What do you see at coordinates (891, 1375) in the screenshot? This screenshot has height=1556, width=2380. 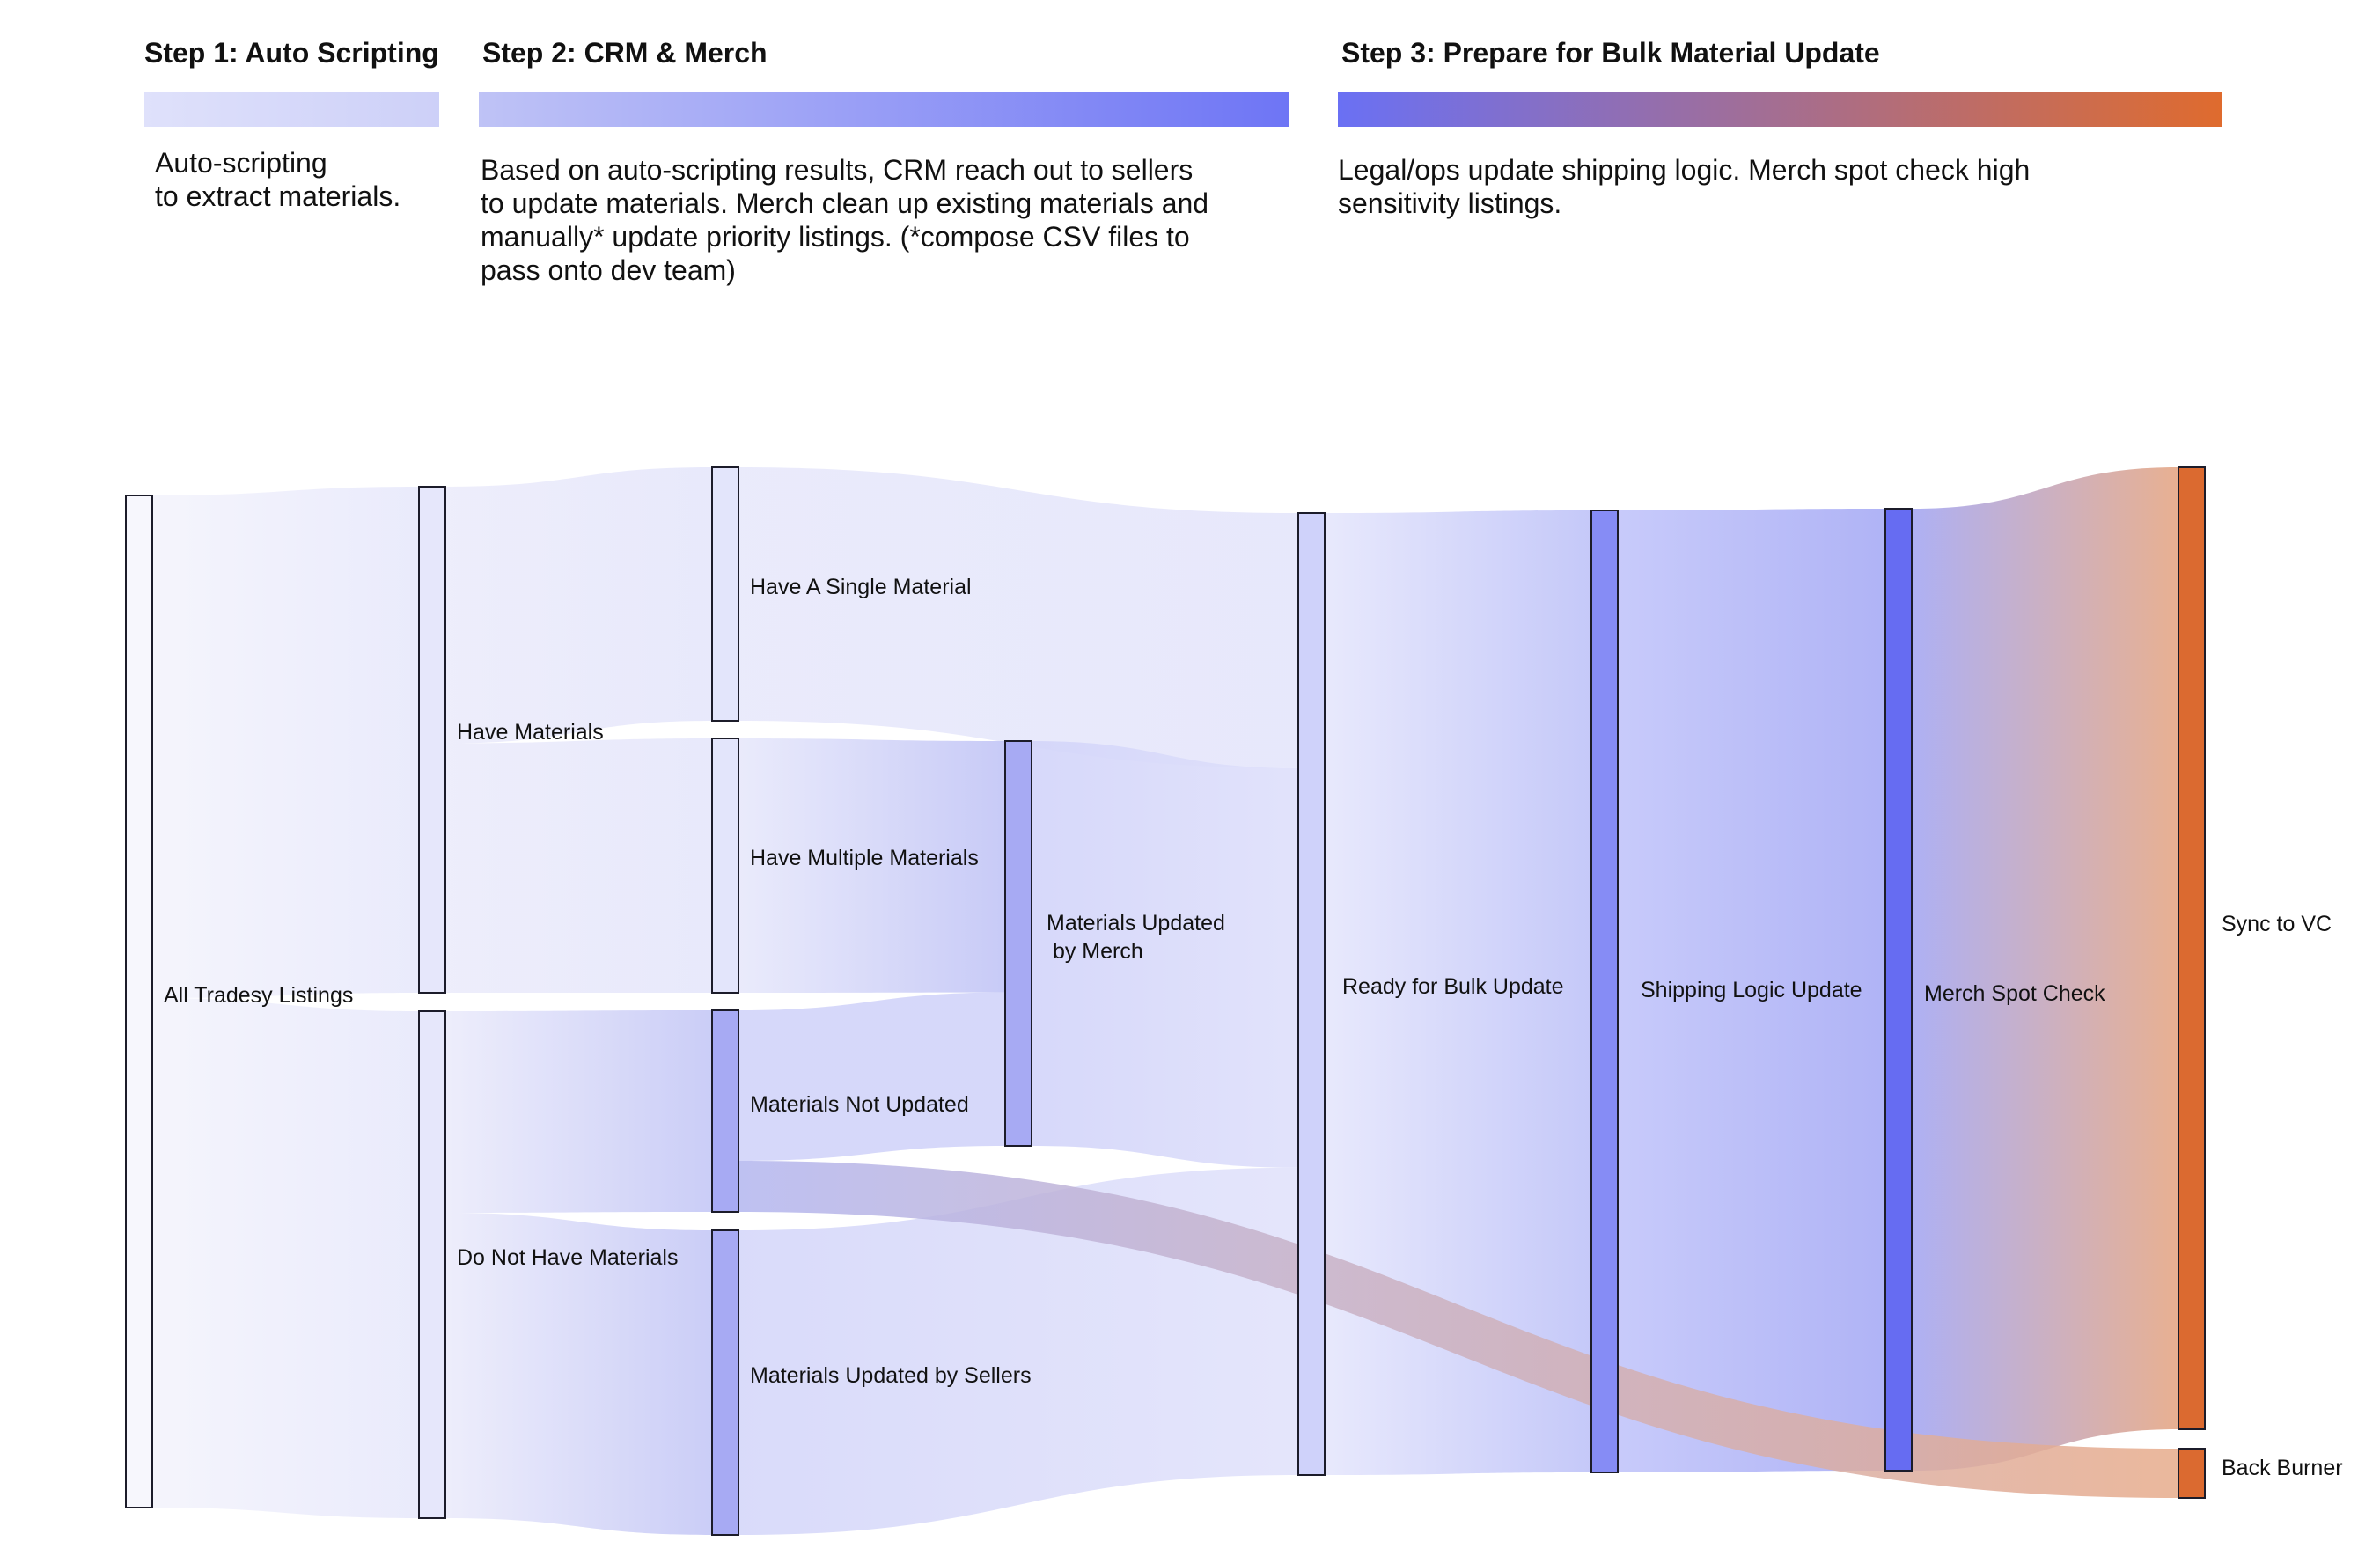 I see `node-label-sellers: Materials Updated by Sellers` at bounding box center [891, 1375].